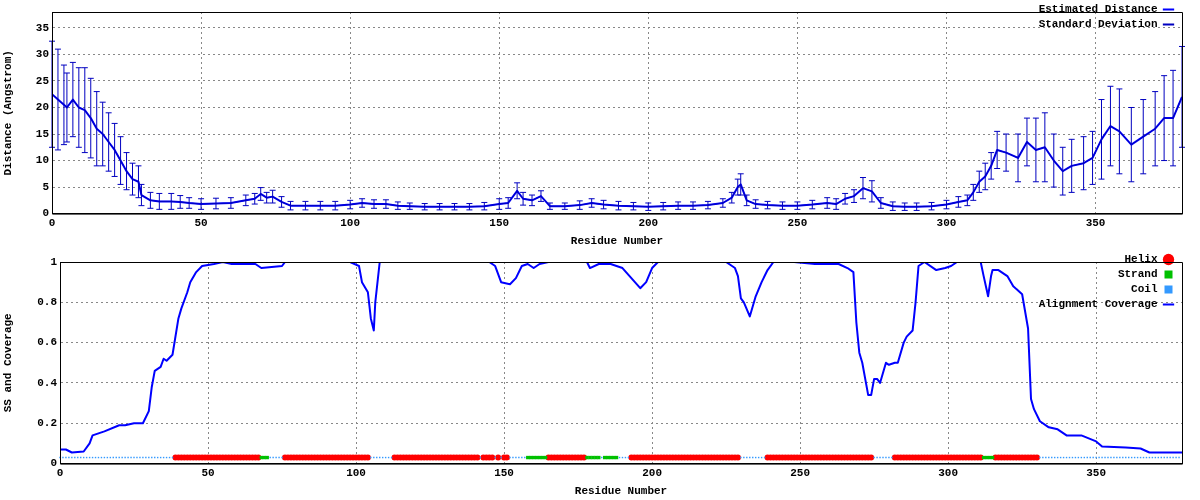 The height and width of the screenshot is (500, 1200). I want to click on y-tick-label: 5, so click(46, 186).